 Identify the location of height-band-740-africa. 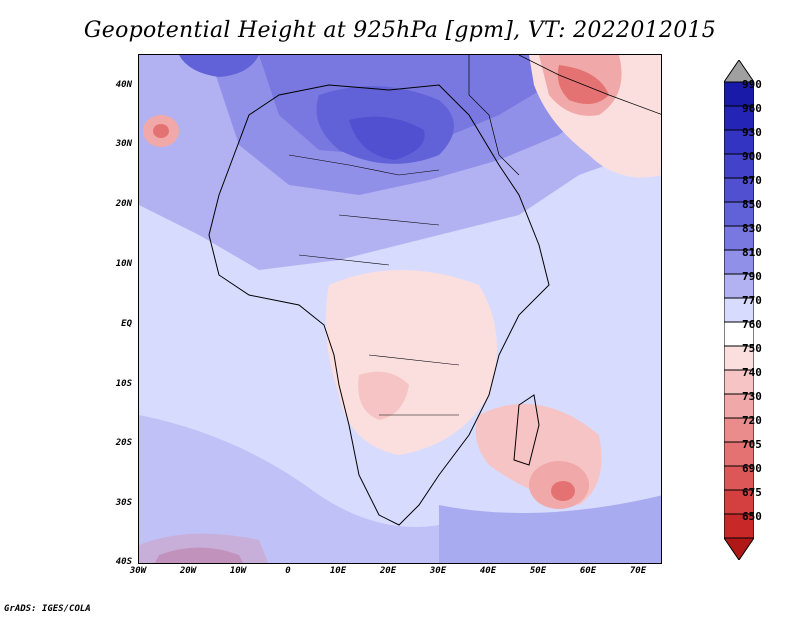
(383, 395).